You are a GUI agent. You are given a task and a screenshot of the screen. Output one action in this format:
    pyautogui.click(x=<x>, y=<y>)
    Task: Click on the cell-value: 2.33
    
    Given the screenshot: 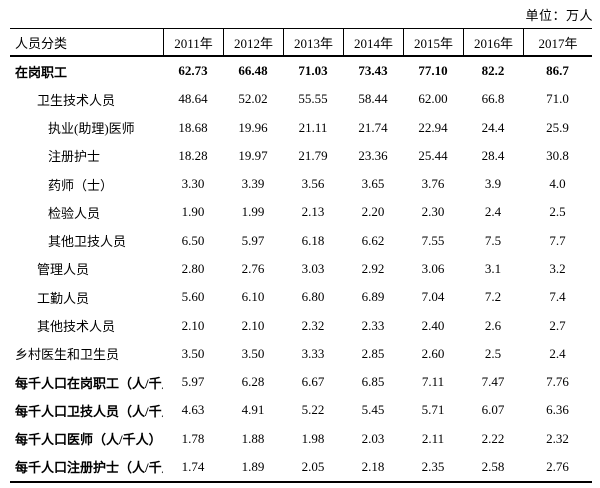 What is the action you would take?
    pyautogui.click(x=373, y=325)
    